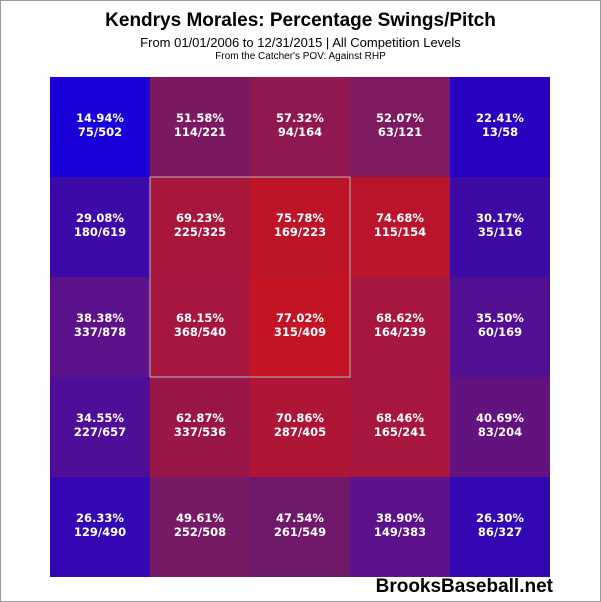  I want to click on cell-count-label: 115/154, so click(400, 232).